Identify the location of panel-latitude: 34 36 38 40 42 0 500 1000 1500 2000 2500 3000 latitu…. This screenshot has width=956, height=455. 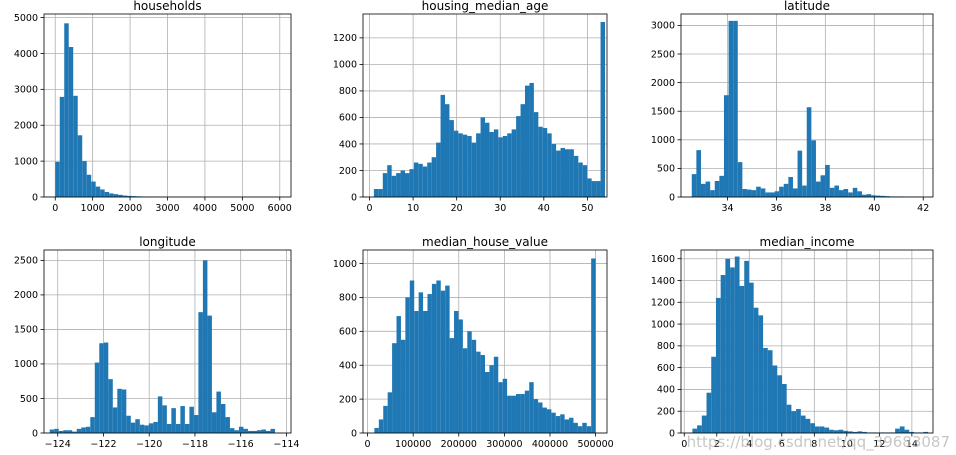
(792, 107).